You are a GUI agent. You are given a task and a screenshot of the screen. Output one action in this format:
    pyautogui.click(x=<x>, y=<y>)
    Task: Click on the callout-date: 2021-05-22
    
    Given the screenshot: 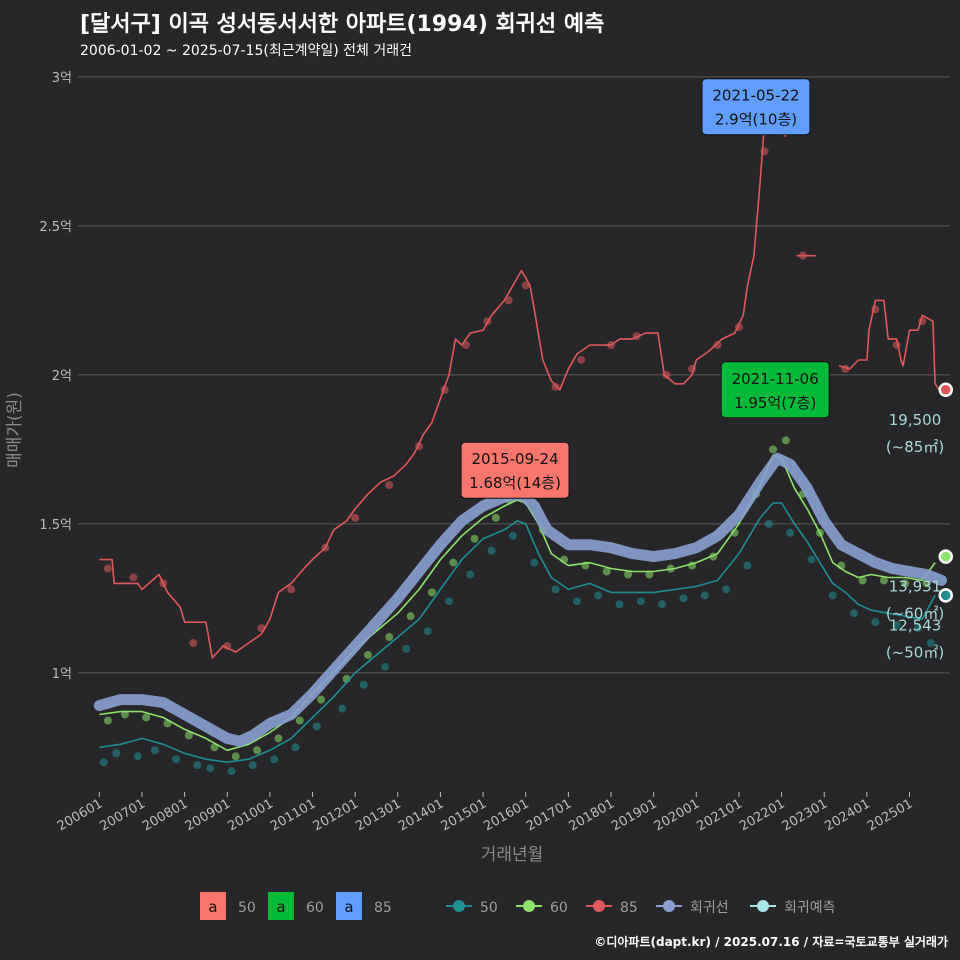 What is the action you would take?
    pyautogui.click(x=755, y=96)
    